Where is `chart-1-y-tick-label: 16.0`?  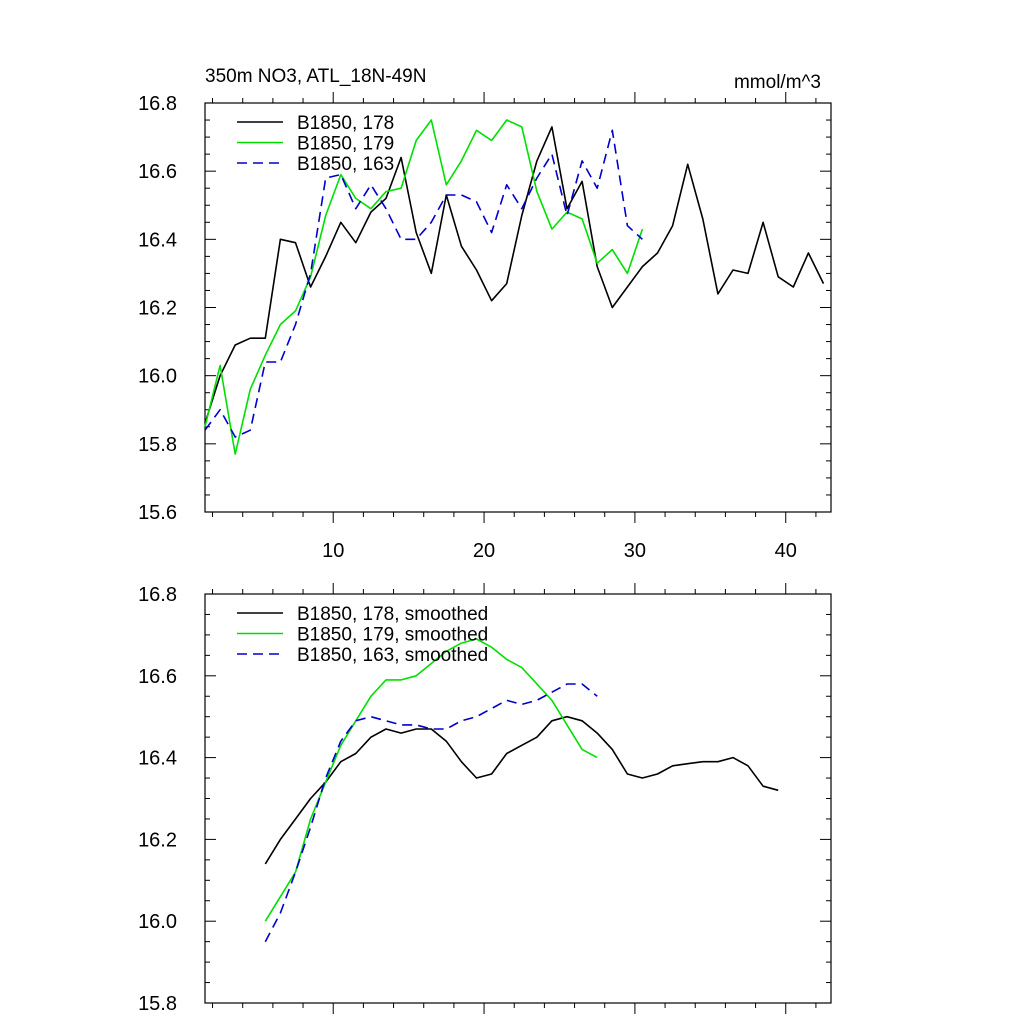
chart-1-y-tick-label: 16.0 is located at coordinates (157, 377).